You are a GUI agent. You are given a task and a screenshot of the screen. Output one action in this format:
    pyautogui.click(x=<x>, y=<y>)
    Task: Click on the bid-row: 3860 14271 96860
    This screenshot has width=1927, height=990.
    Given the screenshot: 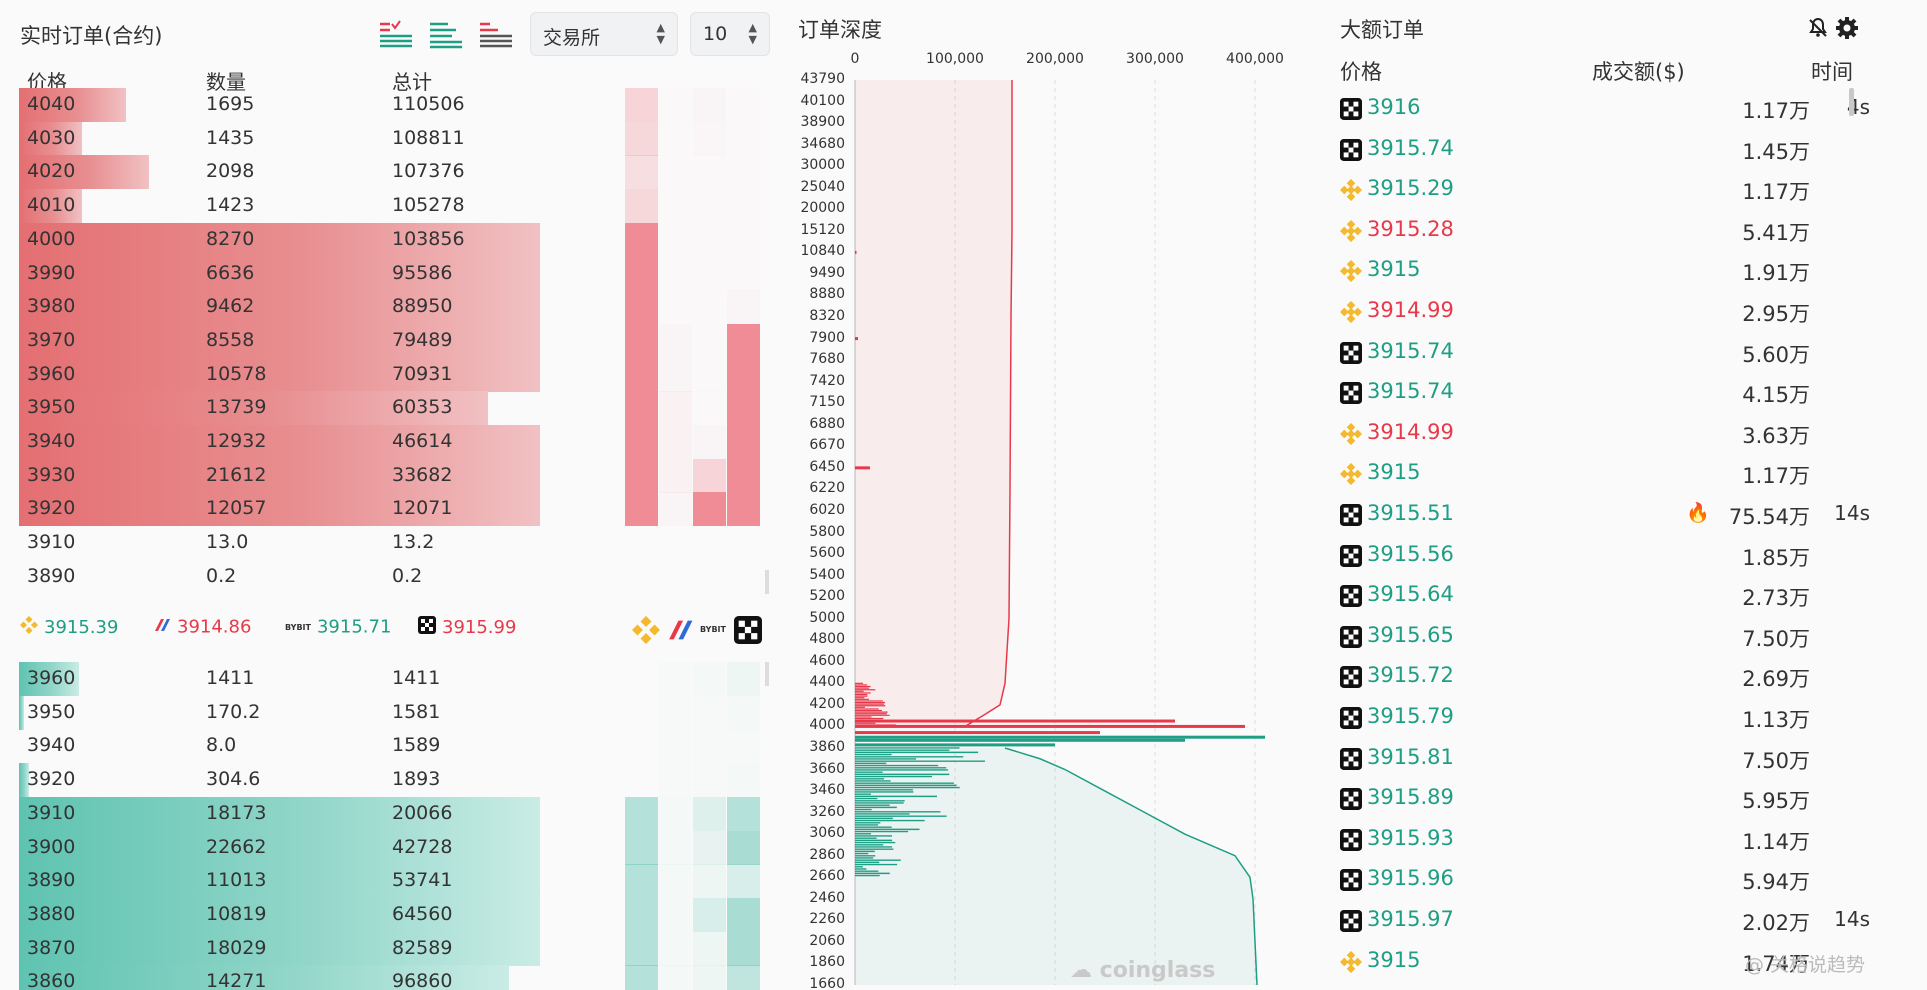 What is the action you would take?
    pyautogui.click(x=387, y=977)
    